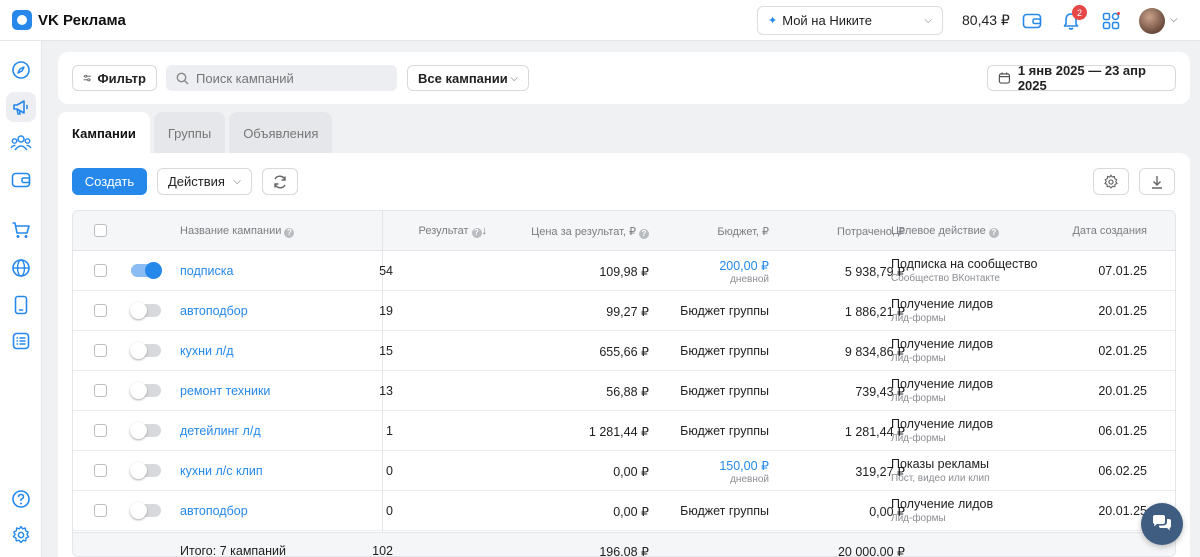 This screenshot has width=1200, height=557. What do you see at coordinates (871, 232) in the screenshot?
I see `column-spent: Потрачено, ₽` at bounding box center [871, 232].